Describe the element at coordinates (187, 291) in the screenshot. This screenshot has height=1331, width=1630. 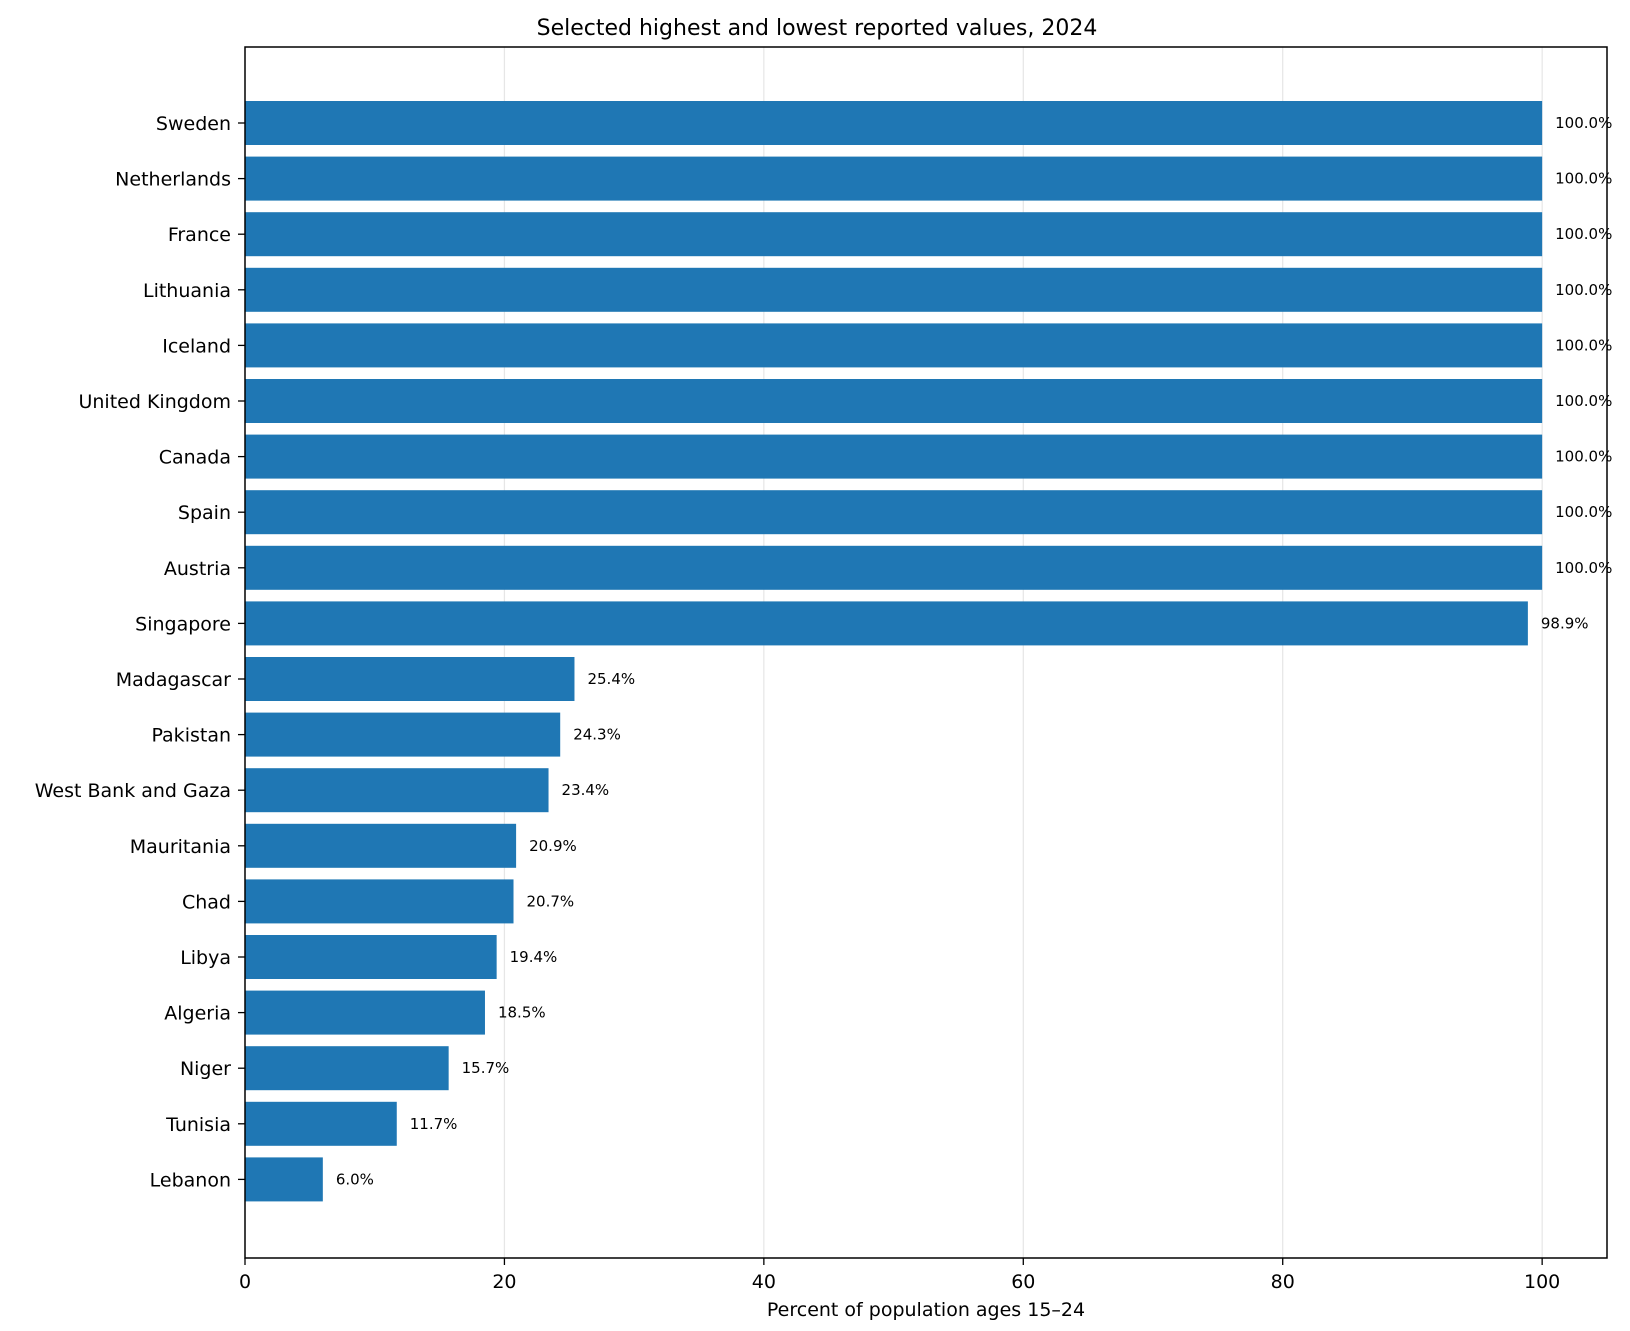
I see `category-label: Lithuania` at that location.